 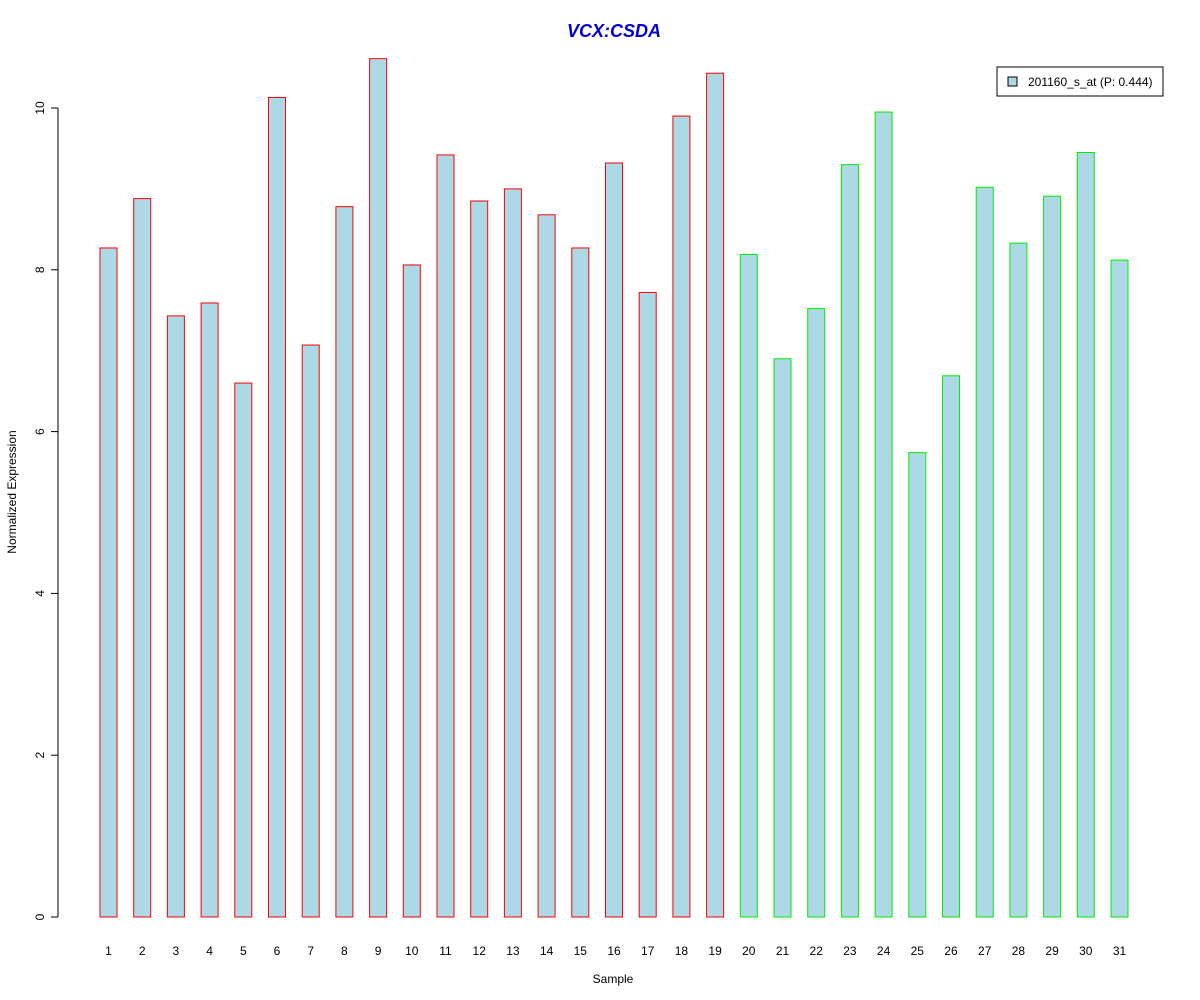 I want to click on x-tick-label: 5, so click(x=243, y=951).